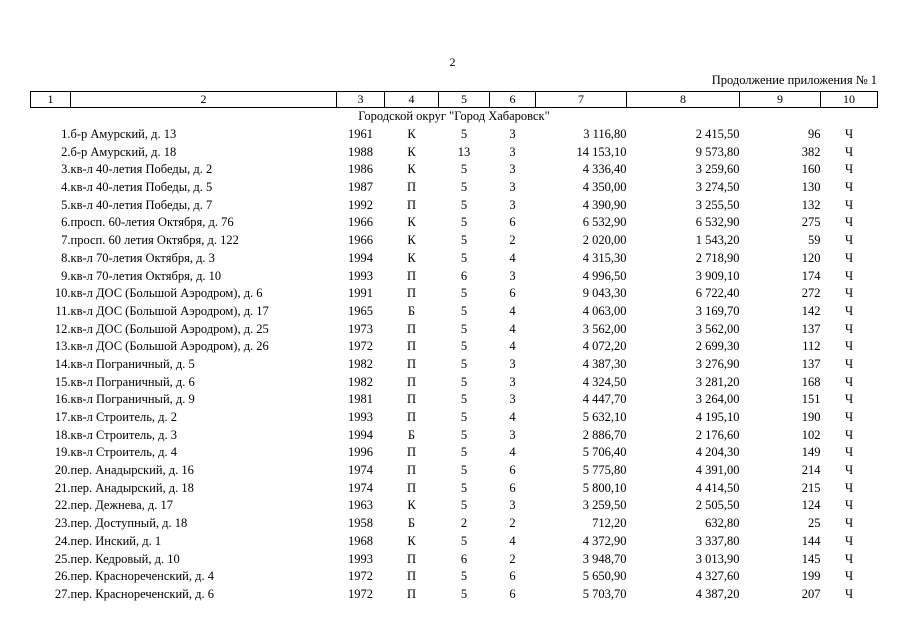 This screenshot has height=640, width=905. What do you see at coordinates (62, 505) in the screenshot?
I see `row-number-cell: 22.` at bounding box center [62, 505].